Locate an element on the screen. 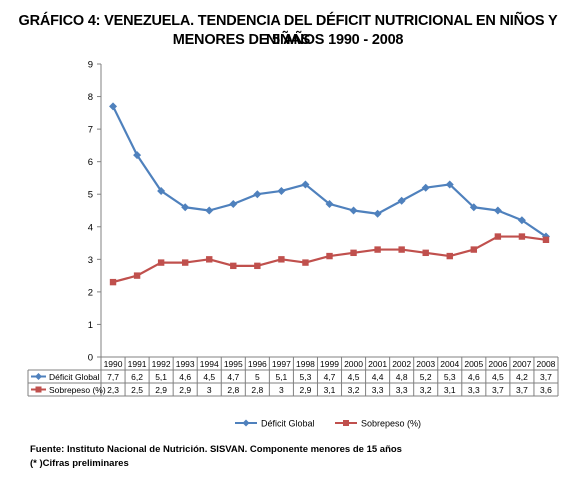  table-data-label: 4,8 is located at coordinates (402, 377).